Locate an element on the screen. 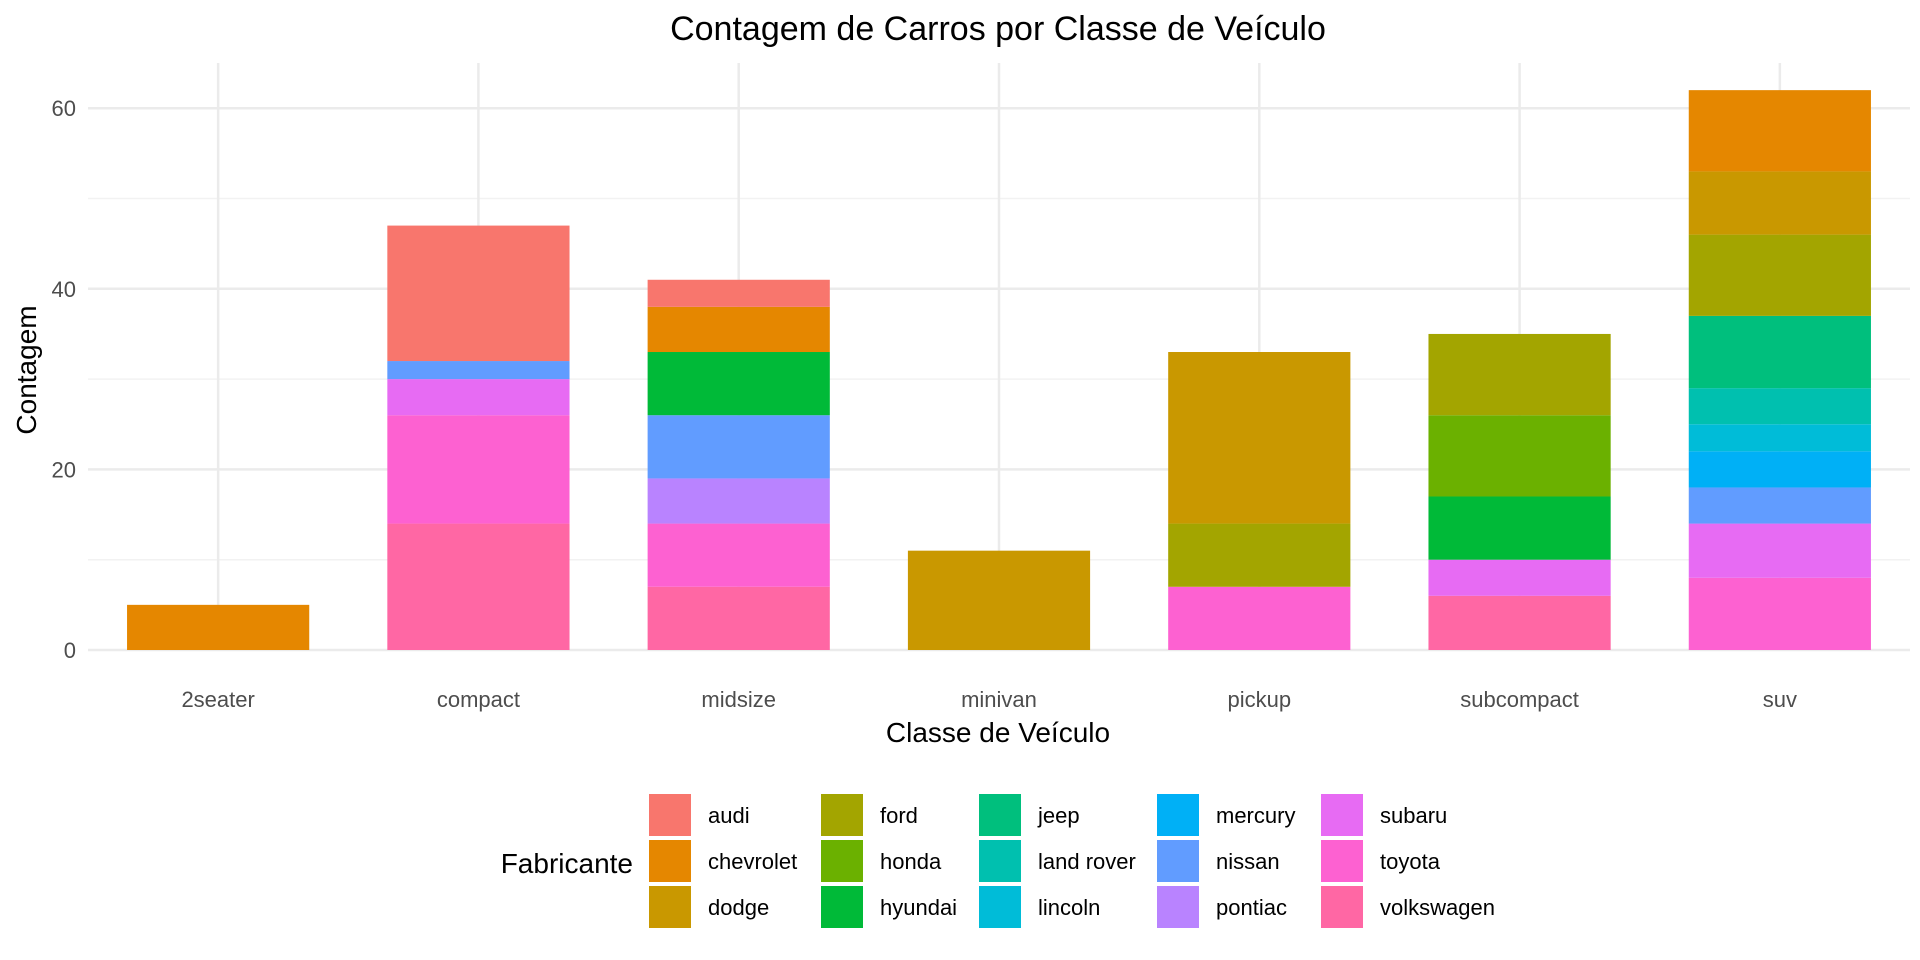 The height and width of the screenshot is (960, 1920). legend-label-mercury: mercury is located at coordinates (1255, 815).